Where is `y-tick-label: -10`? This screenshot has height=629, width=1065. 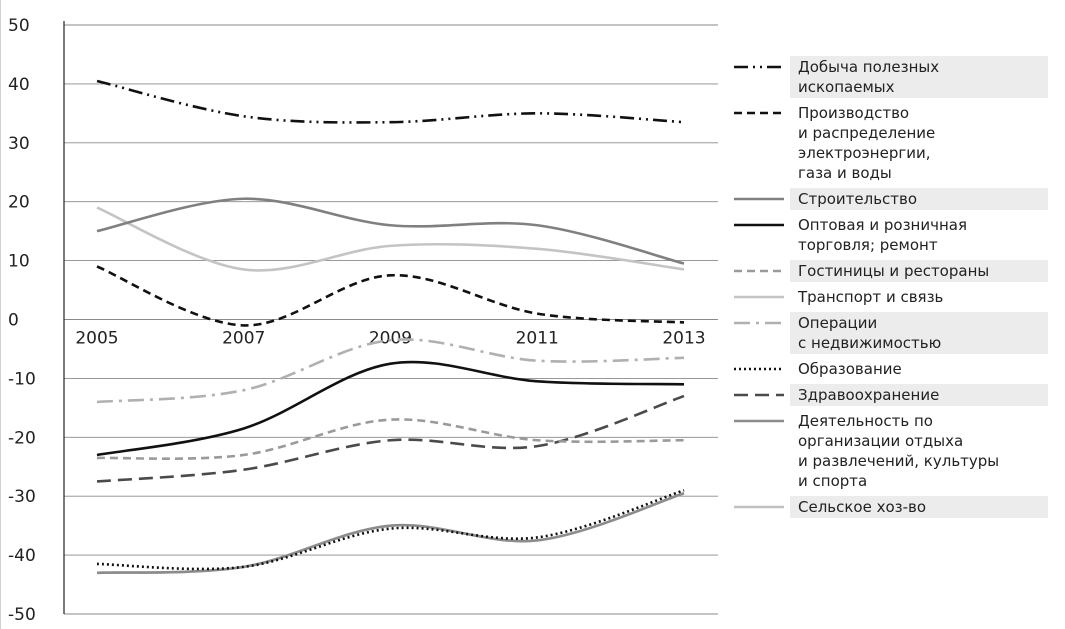
y-tick-label: -10 is located at coordinates (22, 379).